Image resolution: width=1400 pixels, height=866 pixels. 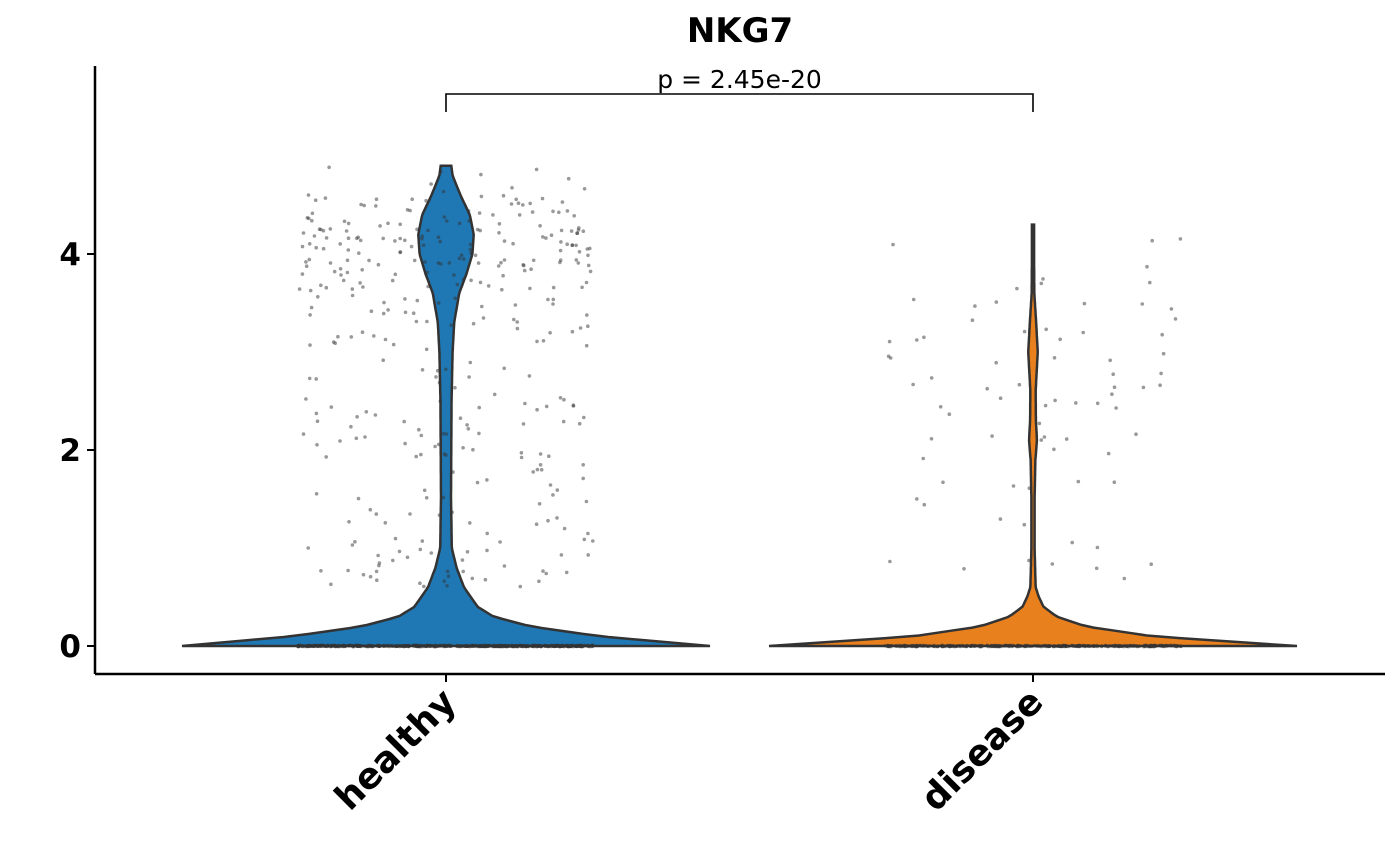 What do you see at coordinates (982, 750) in the screenshot?
I see `x-tick-label: disease` at bounding box center [982, 750].